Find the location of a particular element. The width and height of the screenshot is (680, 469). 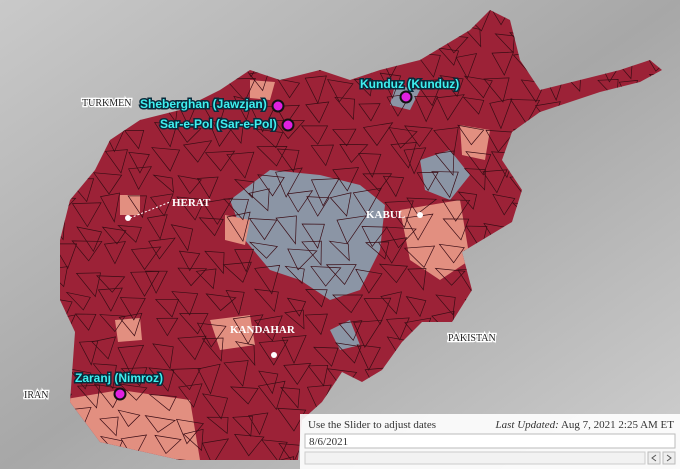

slider-track is located at coordinates (475, 458).